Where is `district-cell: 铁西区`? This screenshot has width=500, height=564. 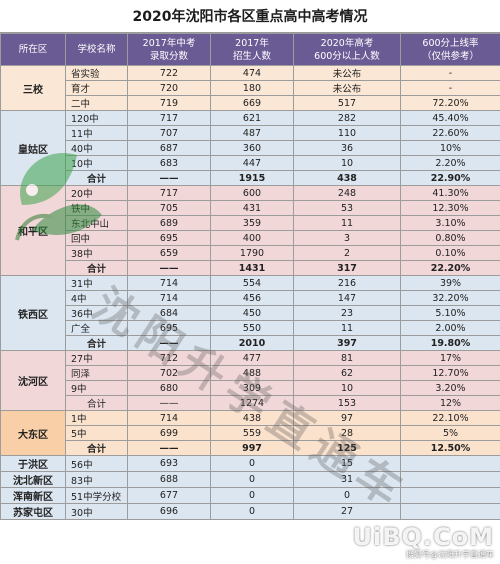 district-cell: 铁西区 is located at coordinates (33, 313).